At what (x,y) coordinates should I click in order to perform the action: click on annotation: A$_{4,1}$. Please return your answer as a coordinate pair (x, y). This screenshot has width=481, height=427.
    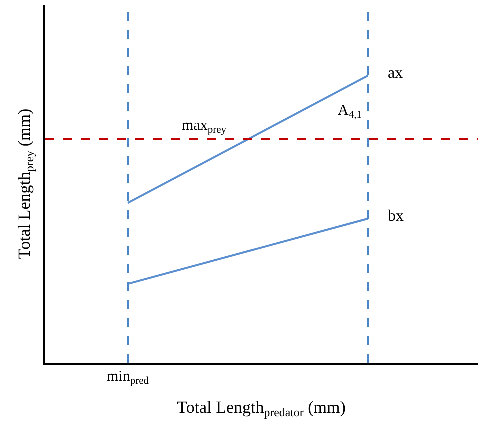
    Looking at the image, I should click on (350, 112).